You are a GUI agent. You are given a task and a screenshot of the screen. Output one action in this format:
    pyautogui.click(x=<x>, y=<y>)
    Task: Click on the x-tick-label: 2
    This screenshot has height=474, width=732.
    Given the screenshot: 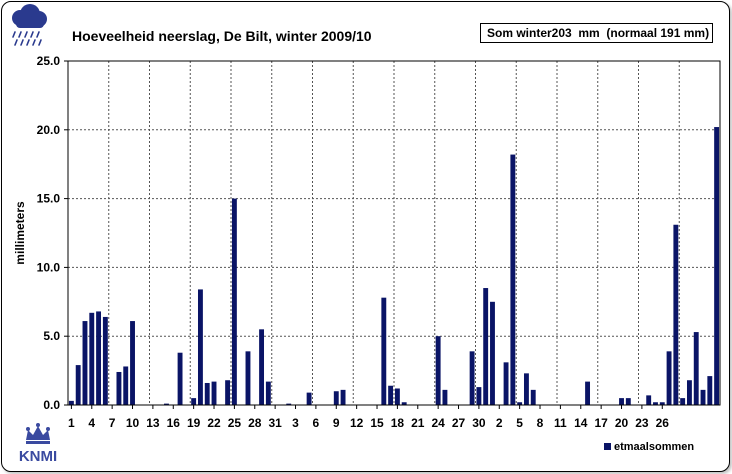 What is the action you would take?
    pyautogui.click(x=499, y=423)
    